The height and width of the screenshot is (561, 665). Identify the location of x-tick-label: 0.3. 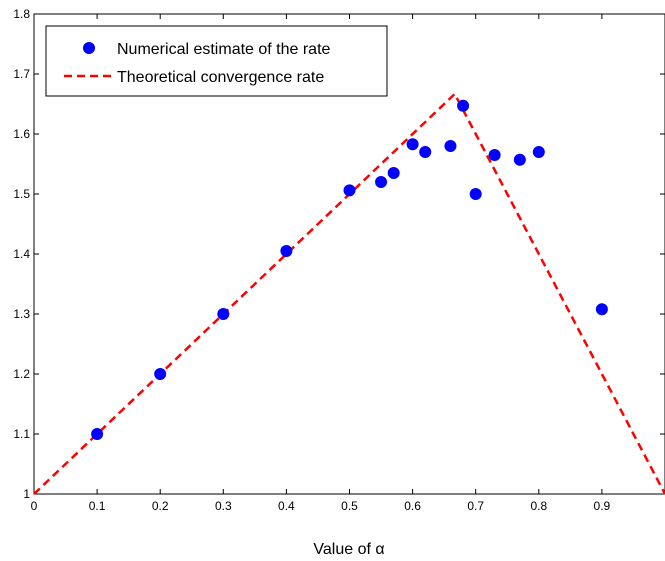
(223, 506).